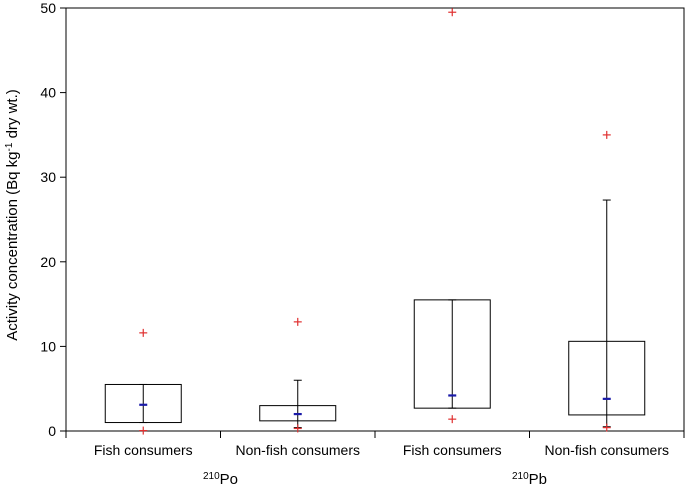 This screenshot has height=492, width=685. Describe the element at coordinates (229, 479) in the screenshot. I see `isotope-symbol: Po` at that location.